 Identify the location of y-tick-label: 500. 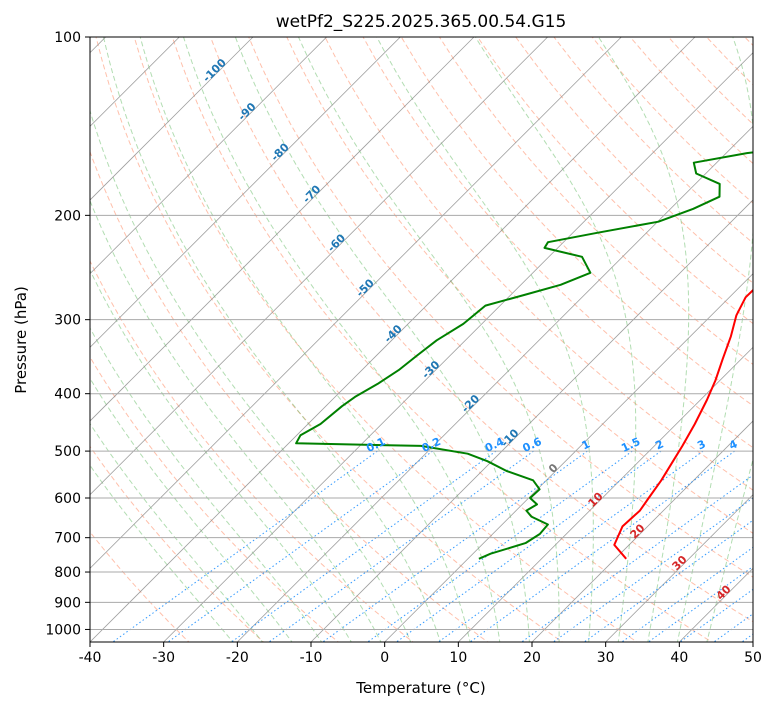
(67, 452).